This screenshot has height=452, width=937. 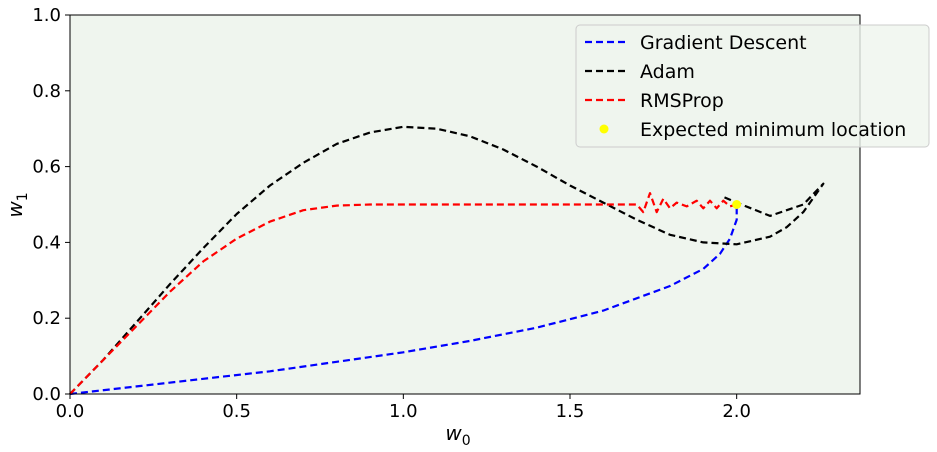 I want to click on x-tick-label: 2.0, so click(x=736, y=411).